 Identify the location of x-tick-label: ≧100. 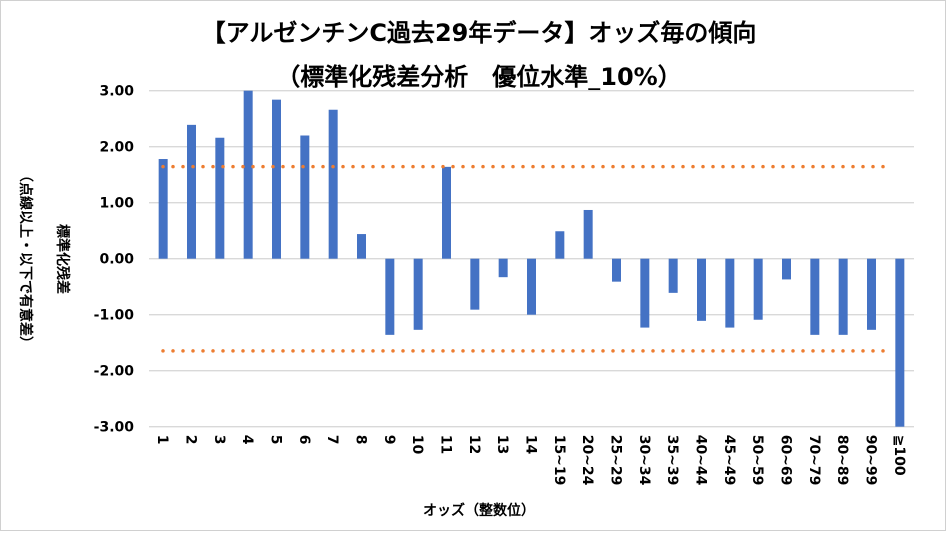
(899, 455).